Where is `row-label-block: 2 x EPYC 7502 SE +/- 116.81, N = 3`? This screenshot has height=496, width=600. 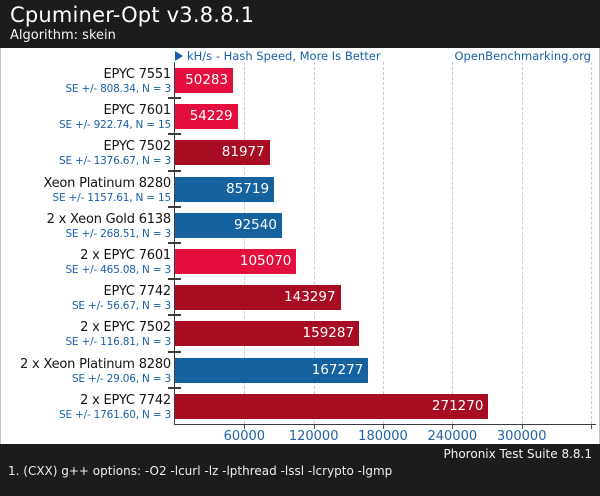
row-label-block: 2 x EPYC 7502 SE +/- 116.81, N = 3 is located at coordinates (88, 333).